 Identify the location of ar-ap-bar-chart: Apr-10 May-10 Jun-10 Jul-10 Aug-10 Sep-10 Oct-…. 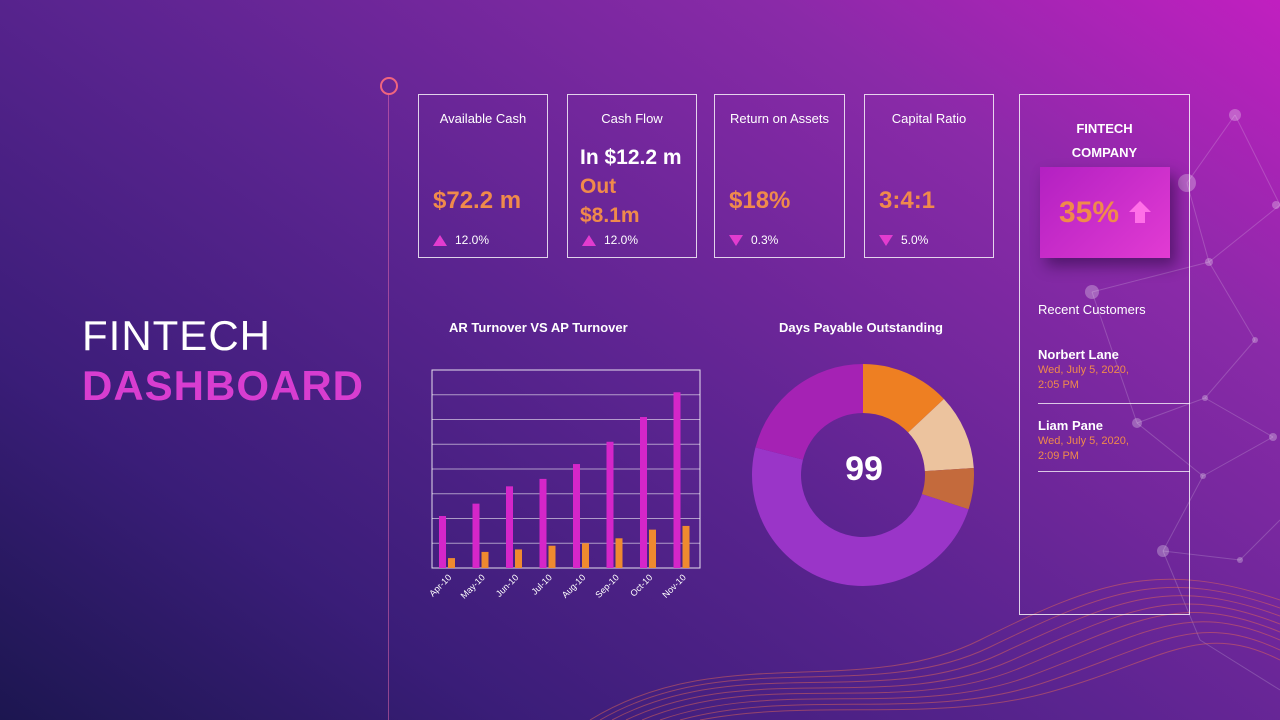
(564, 485).